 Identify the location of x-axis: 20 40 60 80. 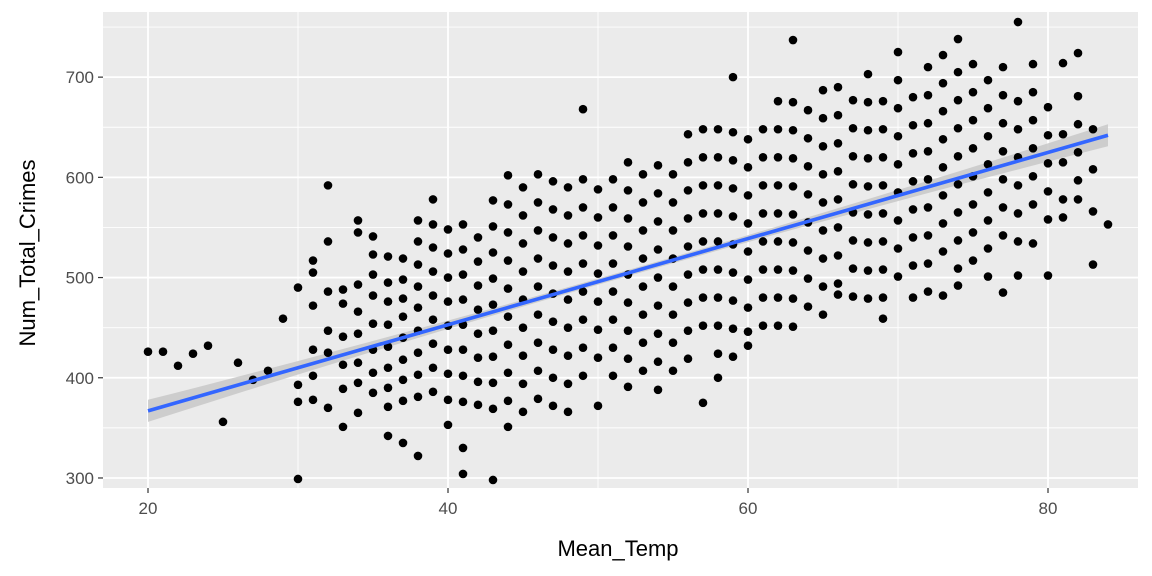
(598, 503).